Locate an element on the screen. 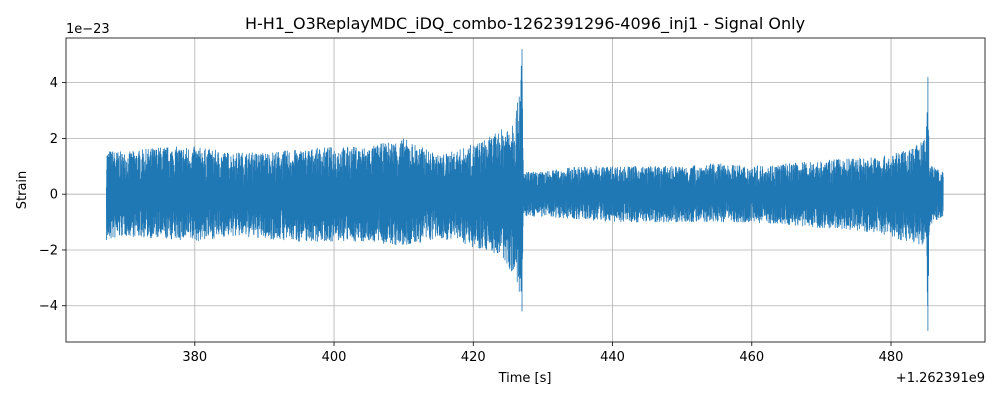 This screenshot has height=400, width=1000. x-tick-label: 400 is located at coordinates (334, 357).